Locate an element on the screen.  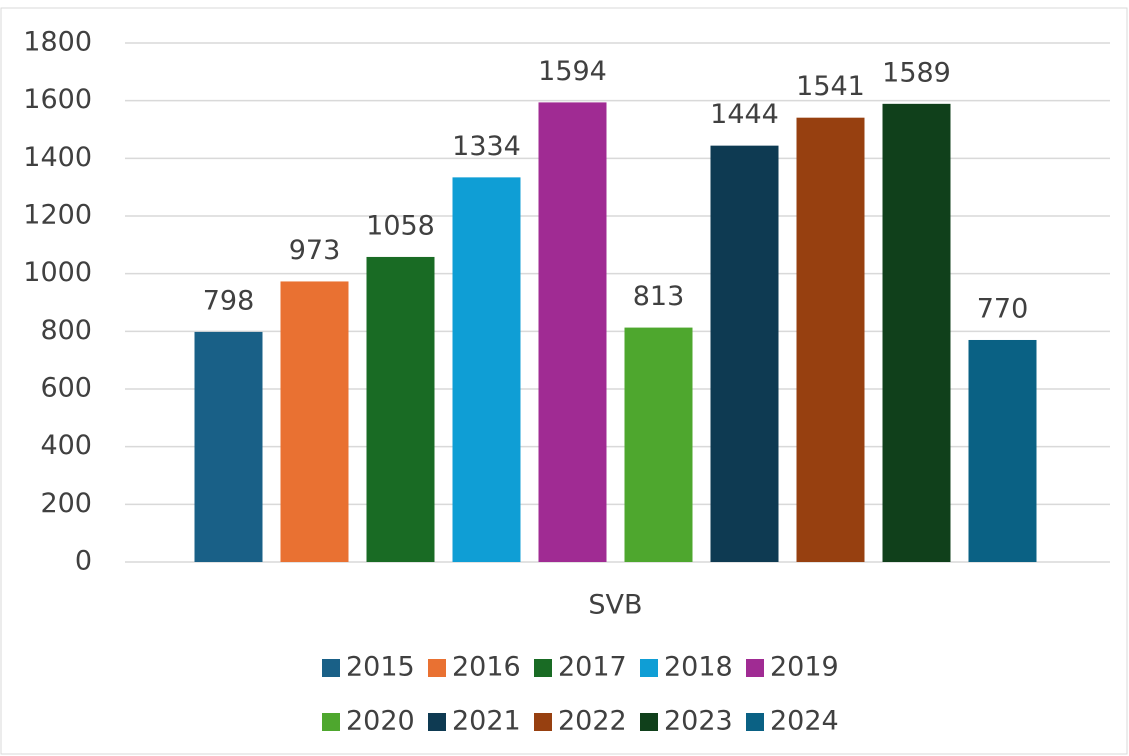
data-label: 1058 is located at coordinates (400, 225).